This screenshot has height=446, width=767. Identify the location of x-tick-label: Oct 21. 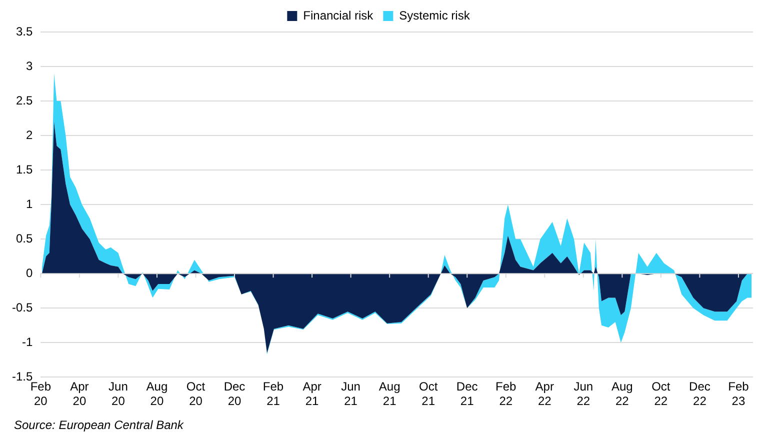
(428, 394).